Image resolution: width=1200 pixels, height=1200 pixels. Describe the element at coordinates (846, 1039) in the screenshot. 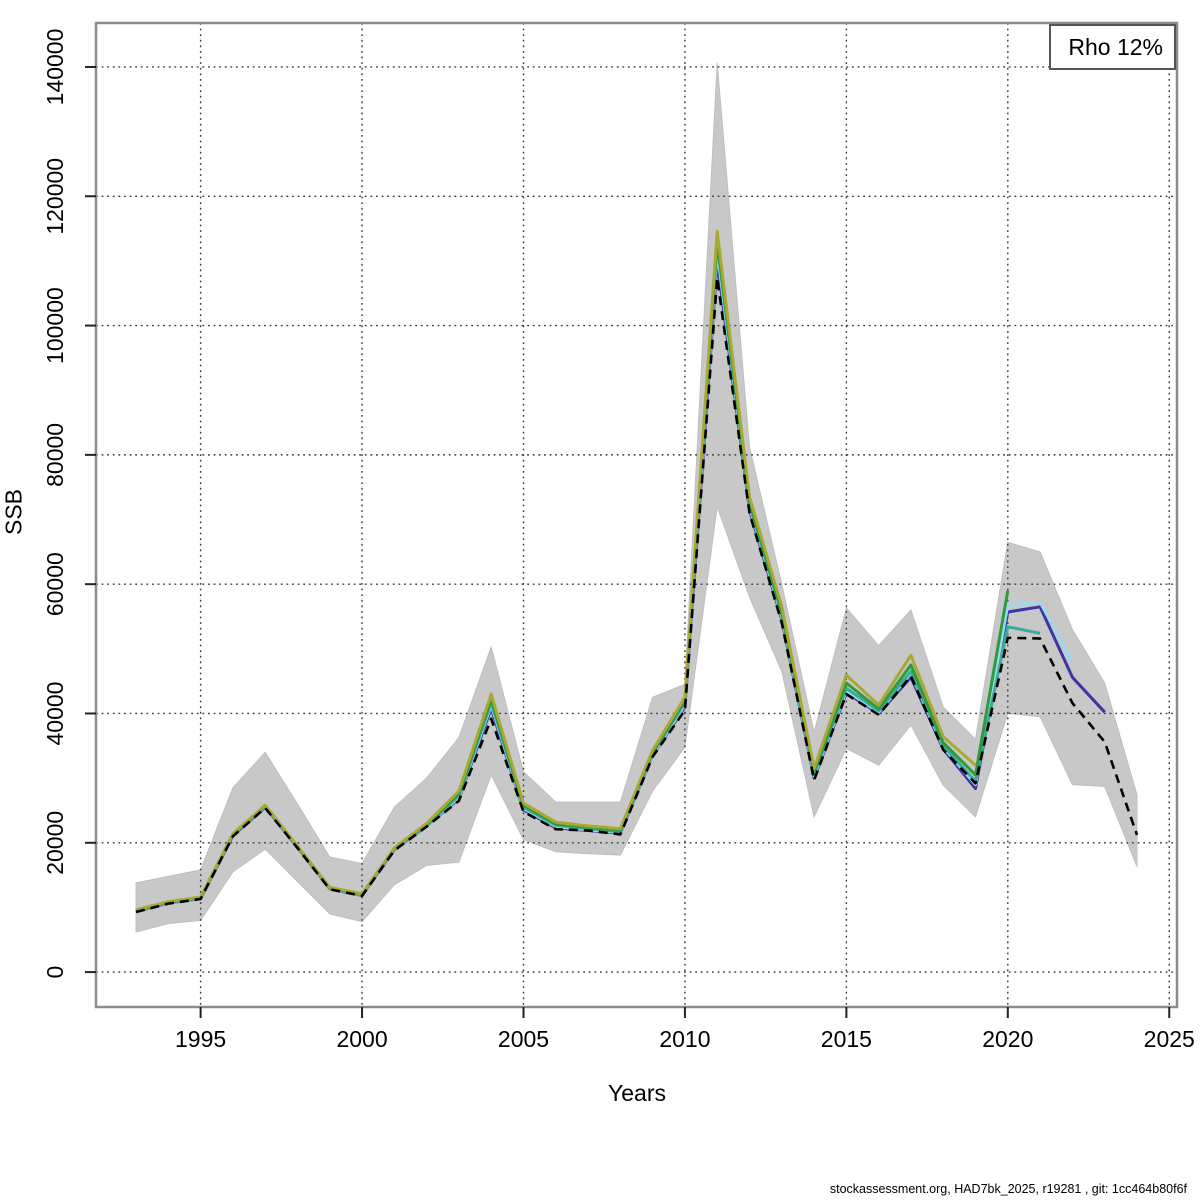

I see `svg-text: 2015` at that location.